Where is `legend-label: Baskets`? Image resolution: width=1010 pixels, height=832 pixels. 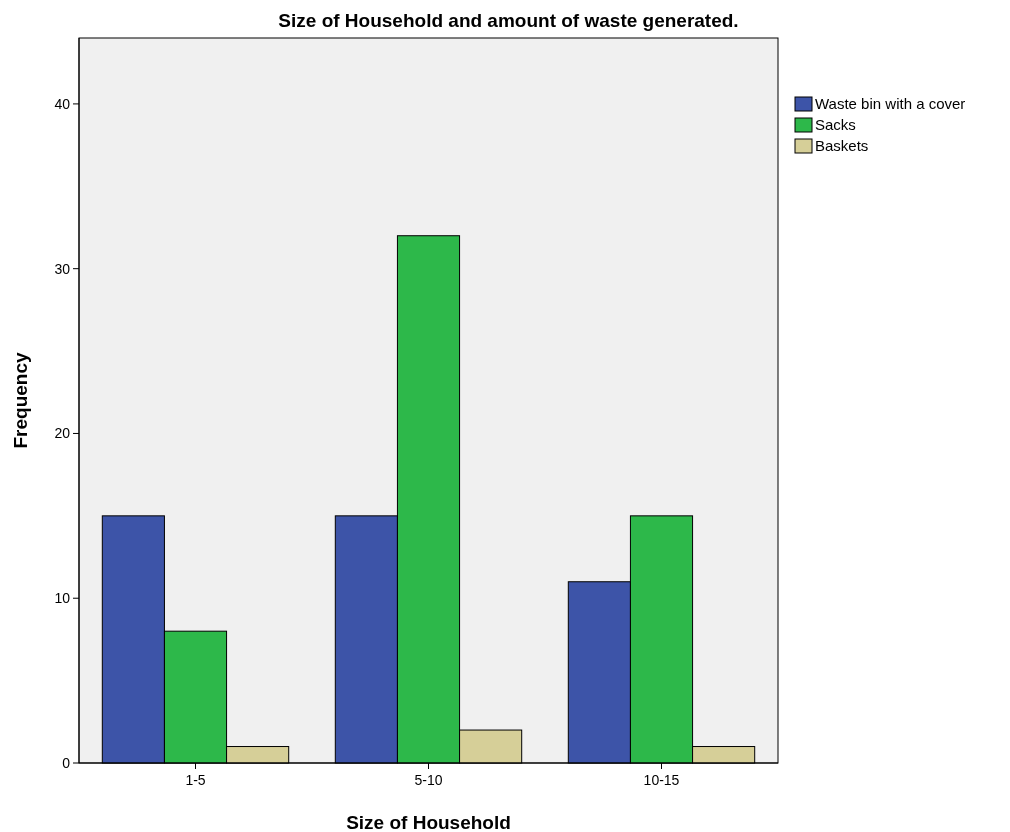
legend-label: Baskets is located at coordinates (842, 145).